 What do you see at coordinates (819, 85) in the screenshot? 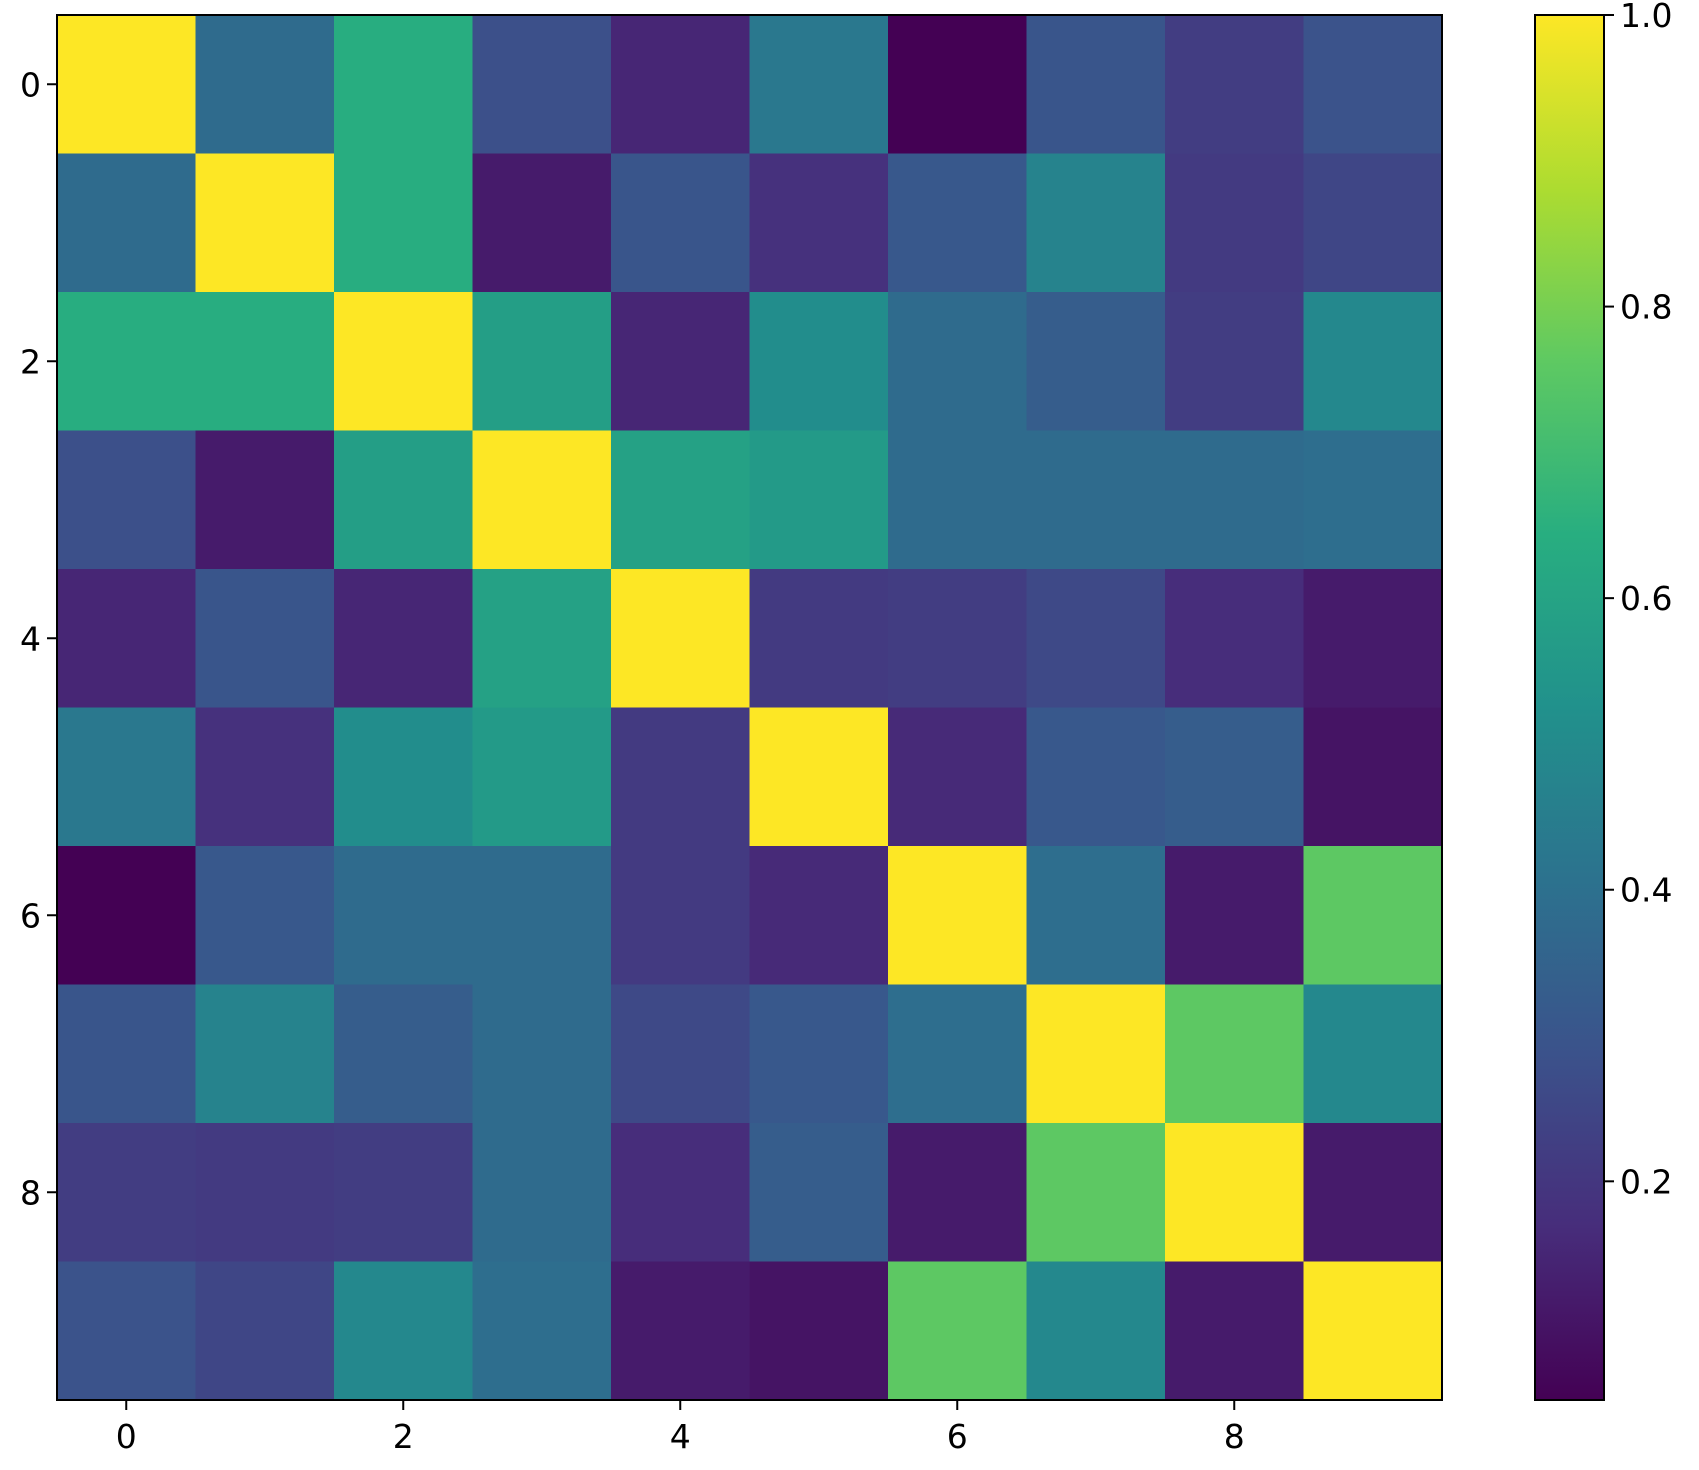
I see `heatmap-cell-r0-c5` at bounding box center [819, 85].